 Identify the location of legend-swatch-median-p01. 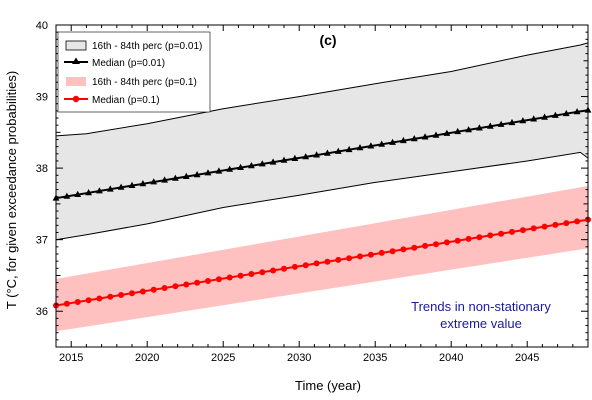
(76, 99).